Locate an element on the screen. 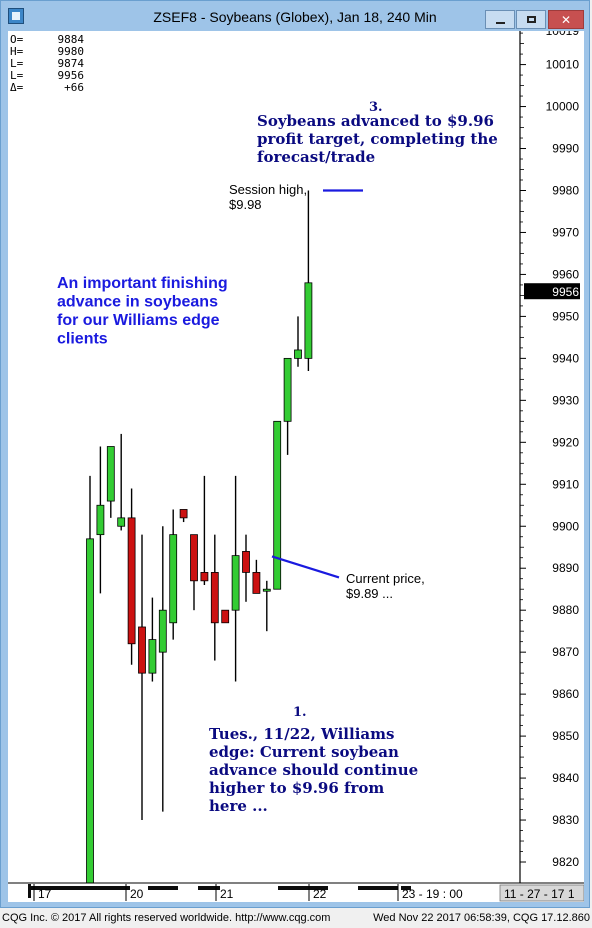  time-right-label: 11 - 27 - 17 1 is located at coordinates (539, 894).